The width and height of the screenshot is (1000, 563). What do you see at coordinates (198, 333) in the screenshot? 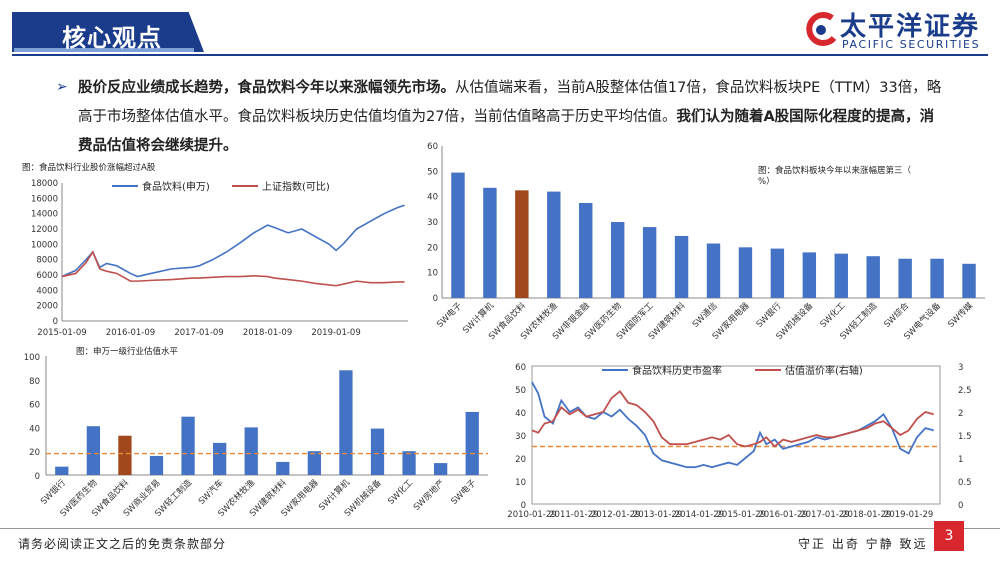
I see `x-tick-label: 2017-01-09` at bounding box center [198, 333].